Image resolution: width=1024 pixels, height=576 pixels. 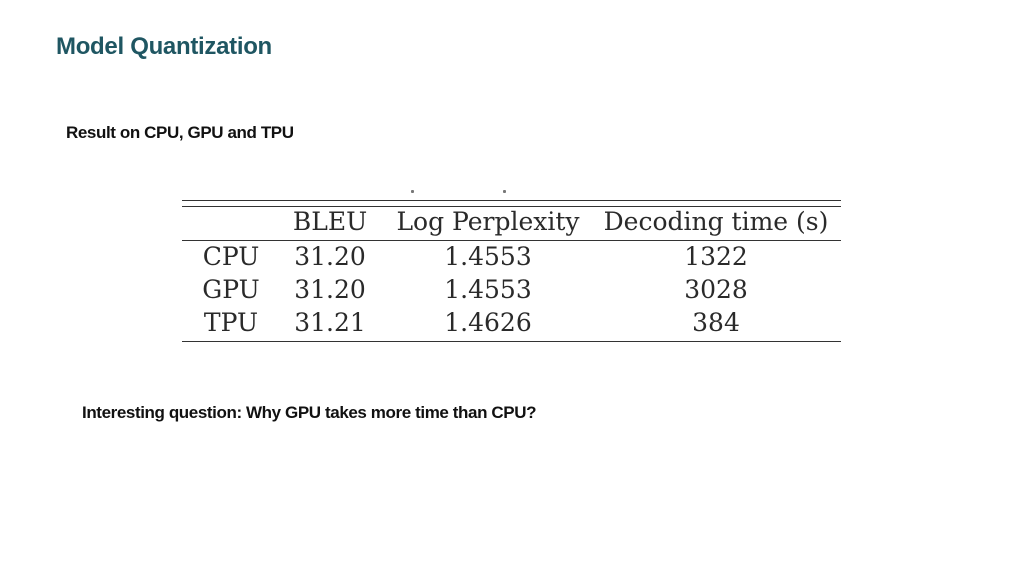 What do you see at coordinates (488, 322) in the screenshot?
I see `cell-log-perplexity: 1.4626` at bounding box center [488, 322].